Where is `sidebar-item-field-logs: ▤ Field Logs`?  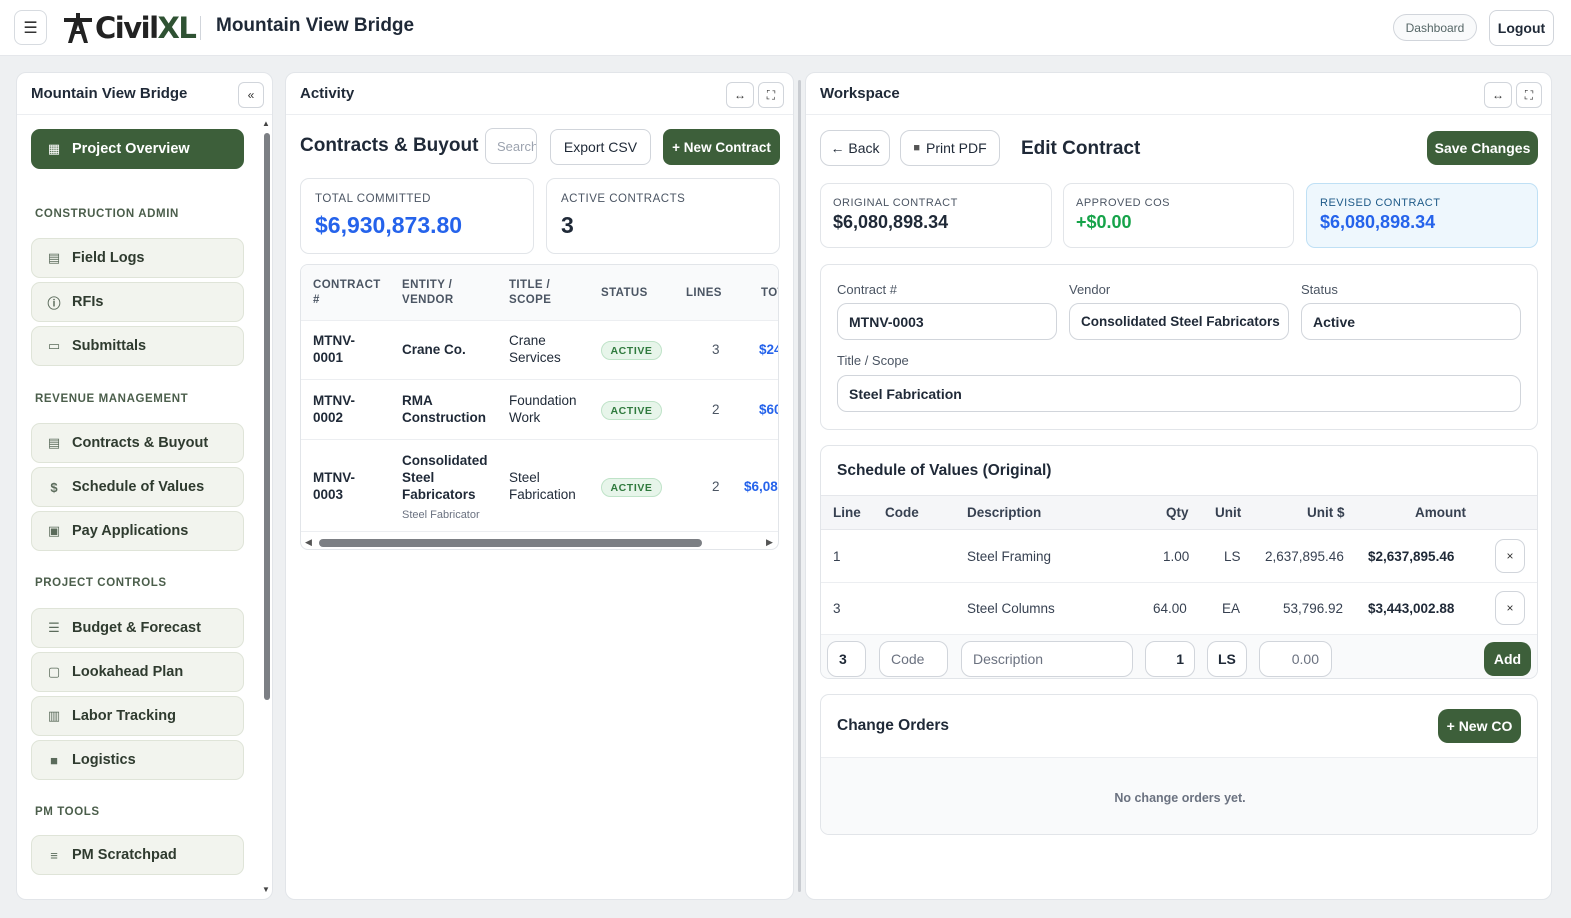
sidebar-item-field-logs: ▤ Field Logs is located at coordinates (137, 258).